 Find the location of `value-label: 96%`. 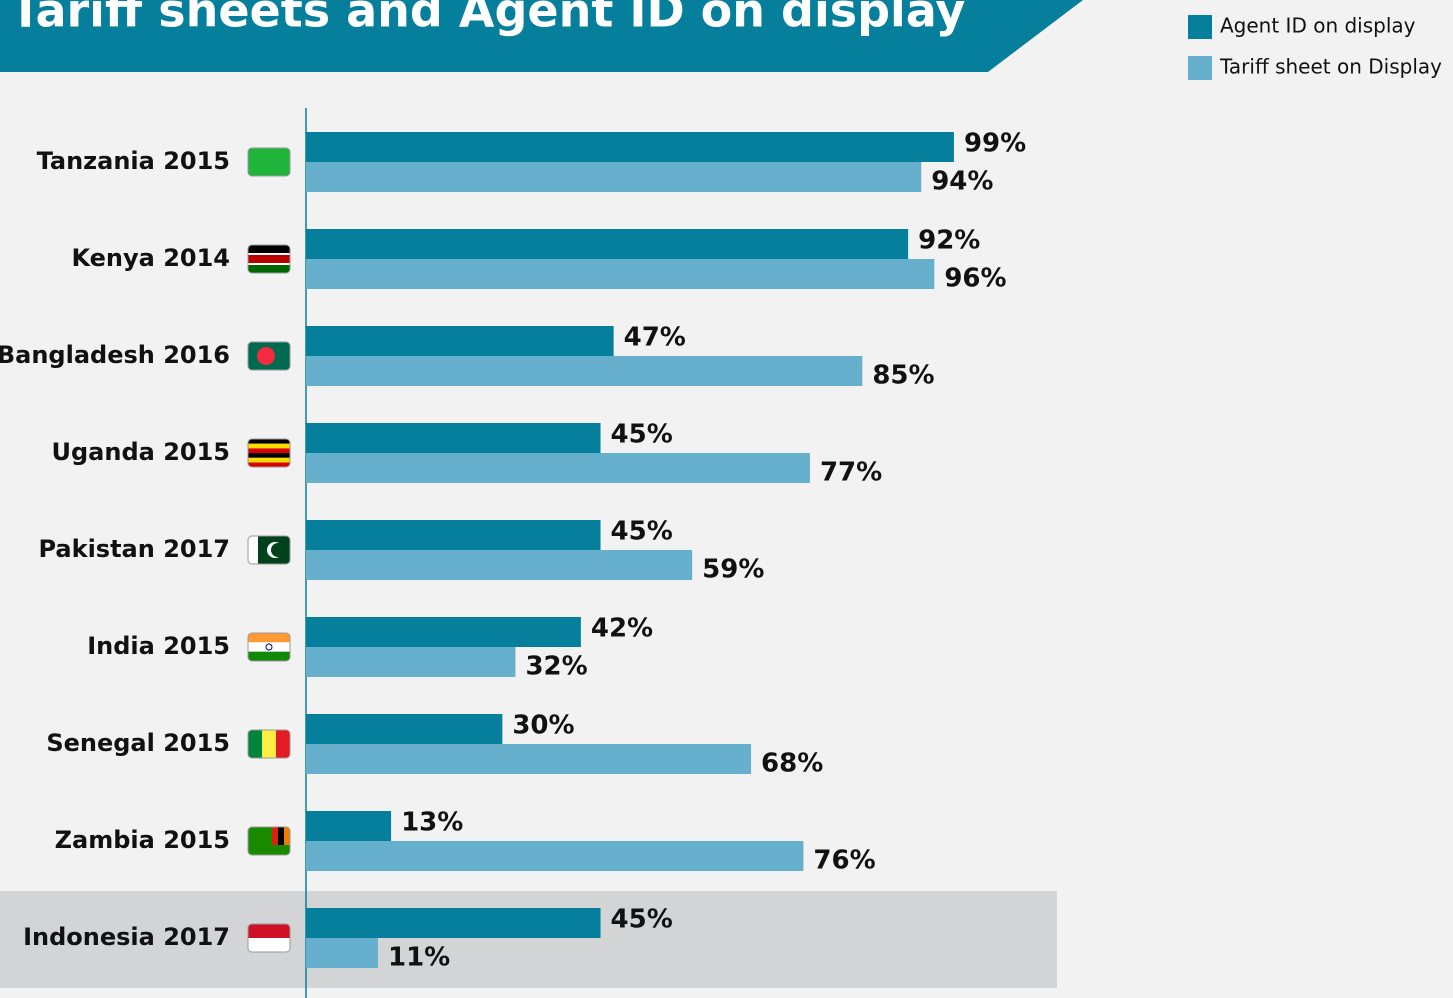

value-label: 96% is located at coordinates (975, 279).